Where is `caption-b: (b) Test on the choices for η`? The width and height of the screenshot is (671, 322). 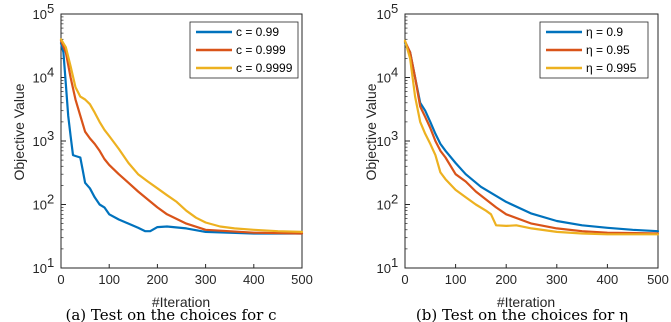
caption-b: (b) Test on the choices for η is located at coordinates (522, 314).